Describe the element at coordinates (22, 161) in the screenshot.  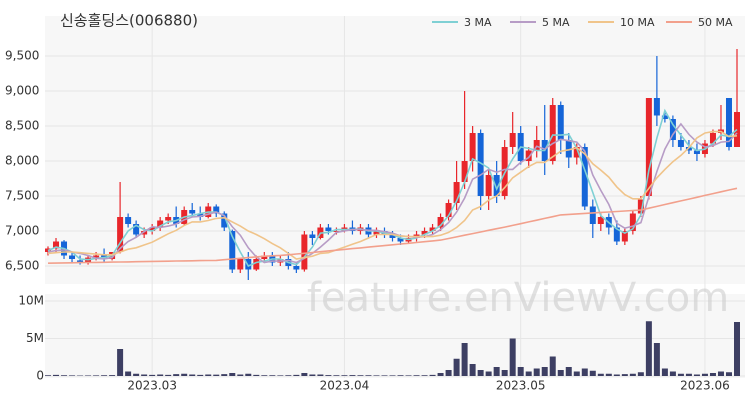
I see `y-tick-label: 8,000` at that location.